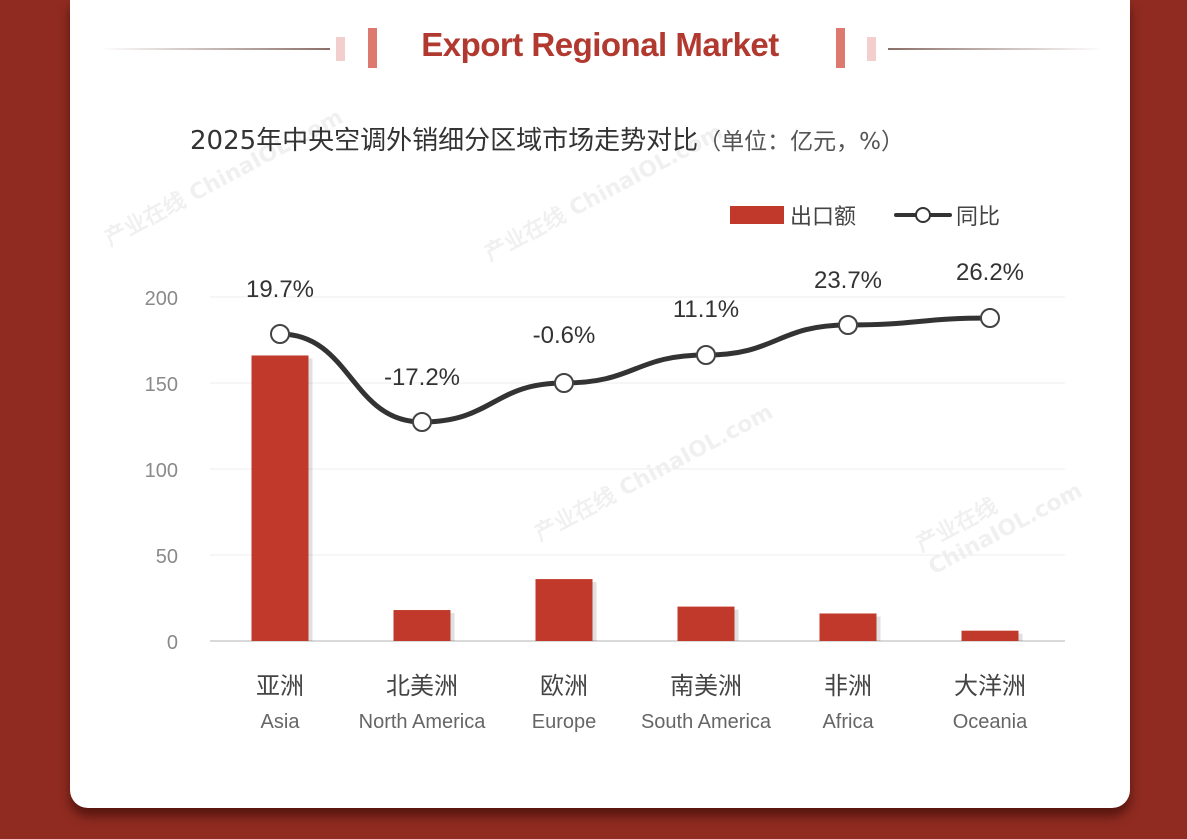 The height and width of the screenshot is (839, 1187). I want to click on y-tick-label: 200, so click(161, 299).